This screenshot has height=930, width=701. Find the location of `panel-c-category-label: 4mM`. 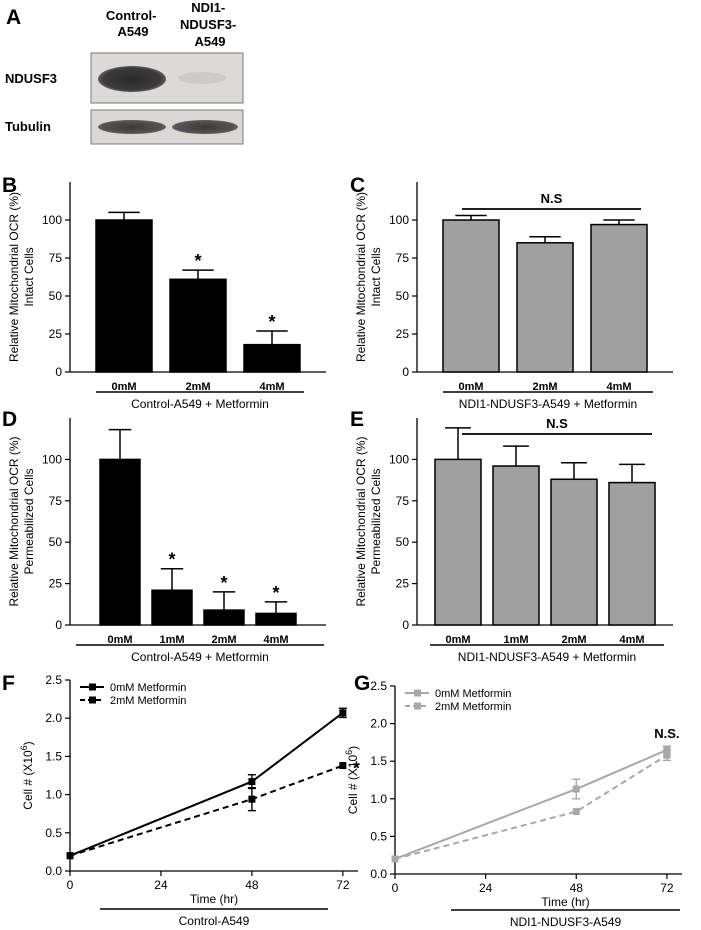

panel-c-category-label: 4mM is located at coordinates (618, 387).